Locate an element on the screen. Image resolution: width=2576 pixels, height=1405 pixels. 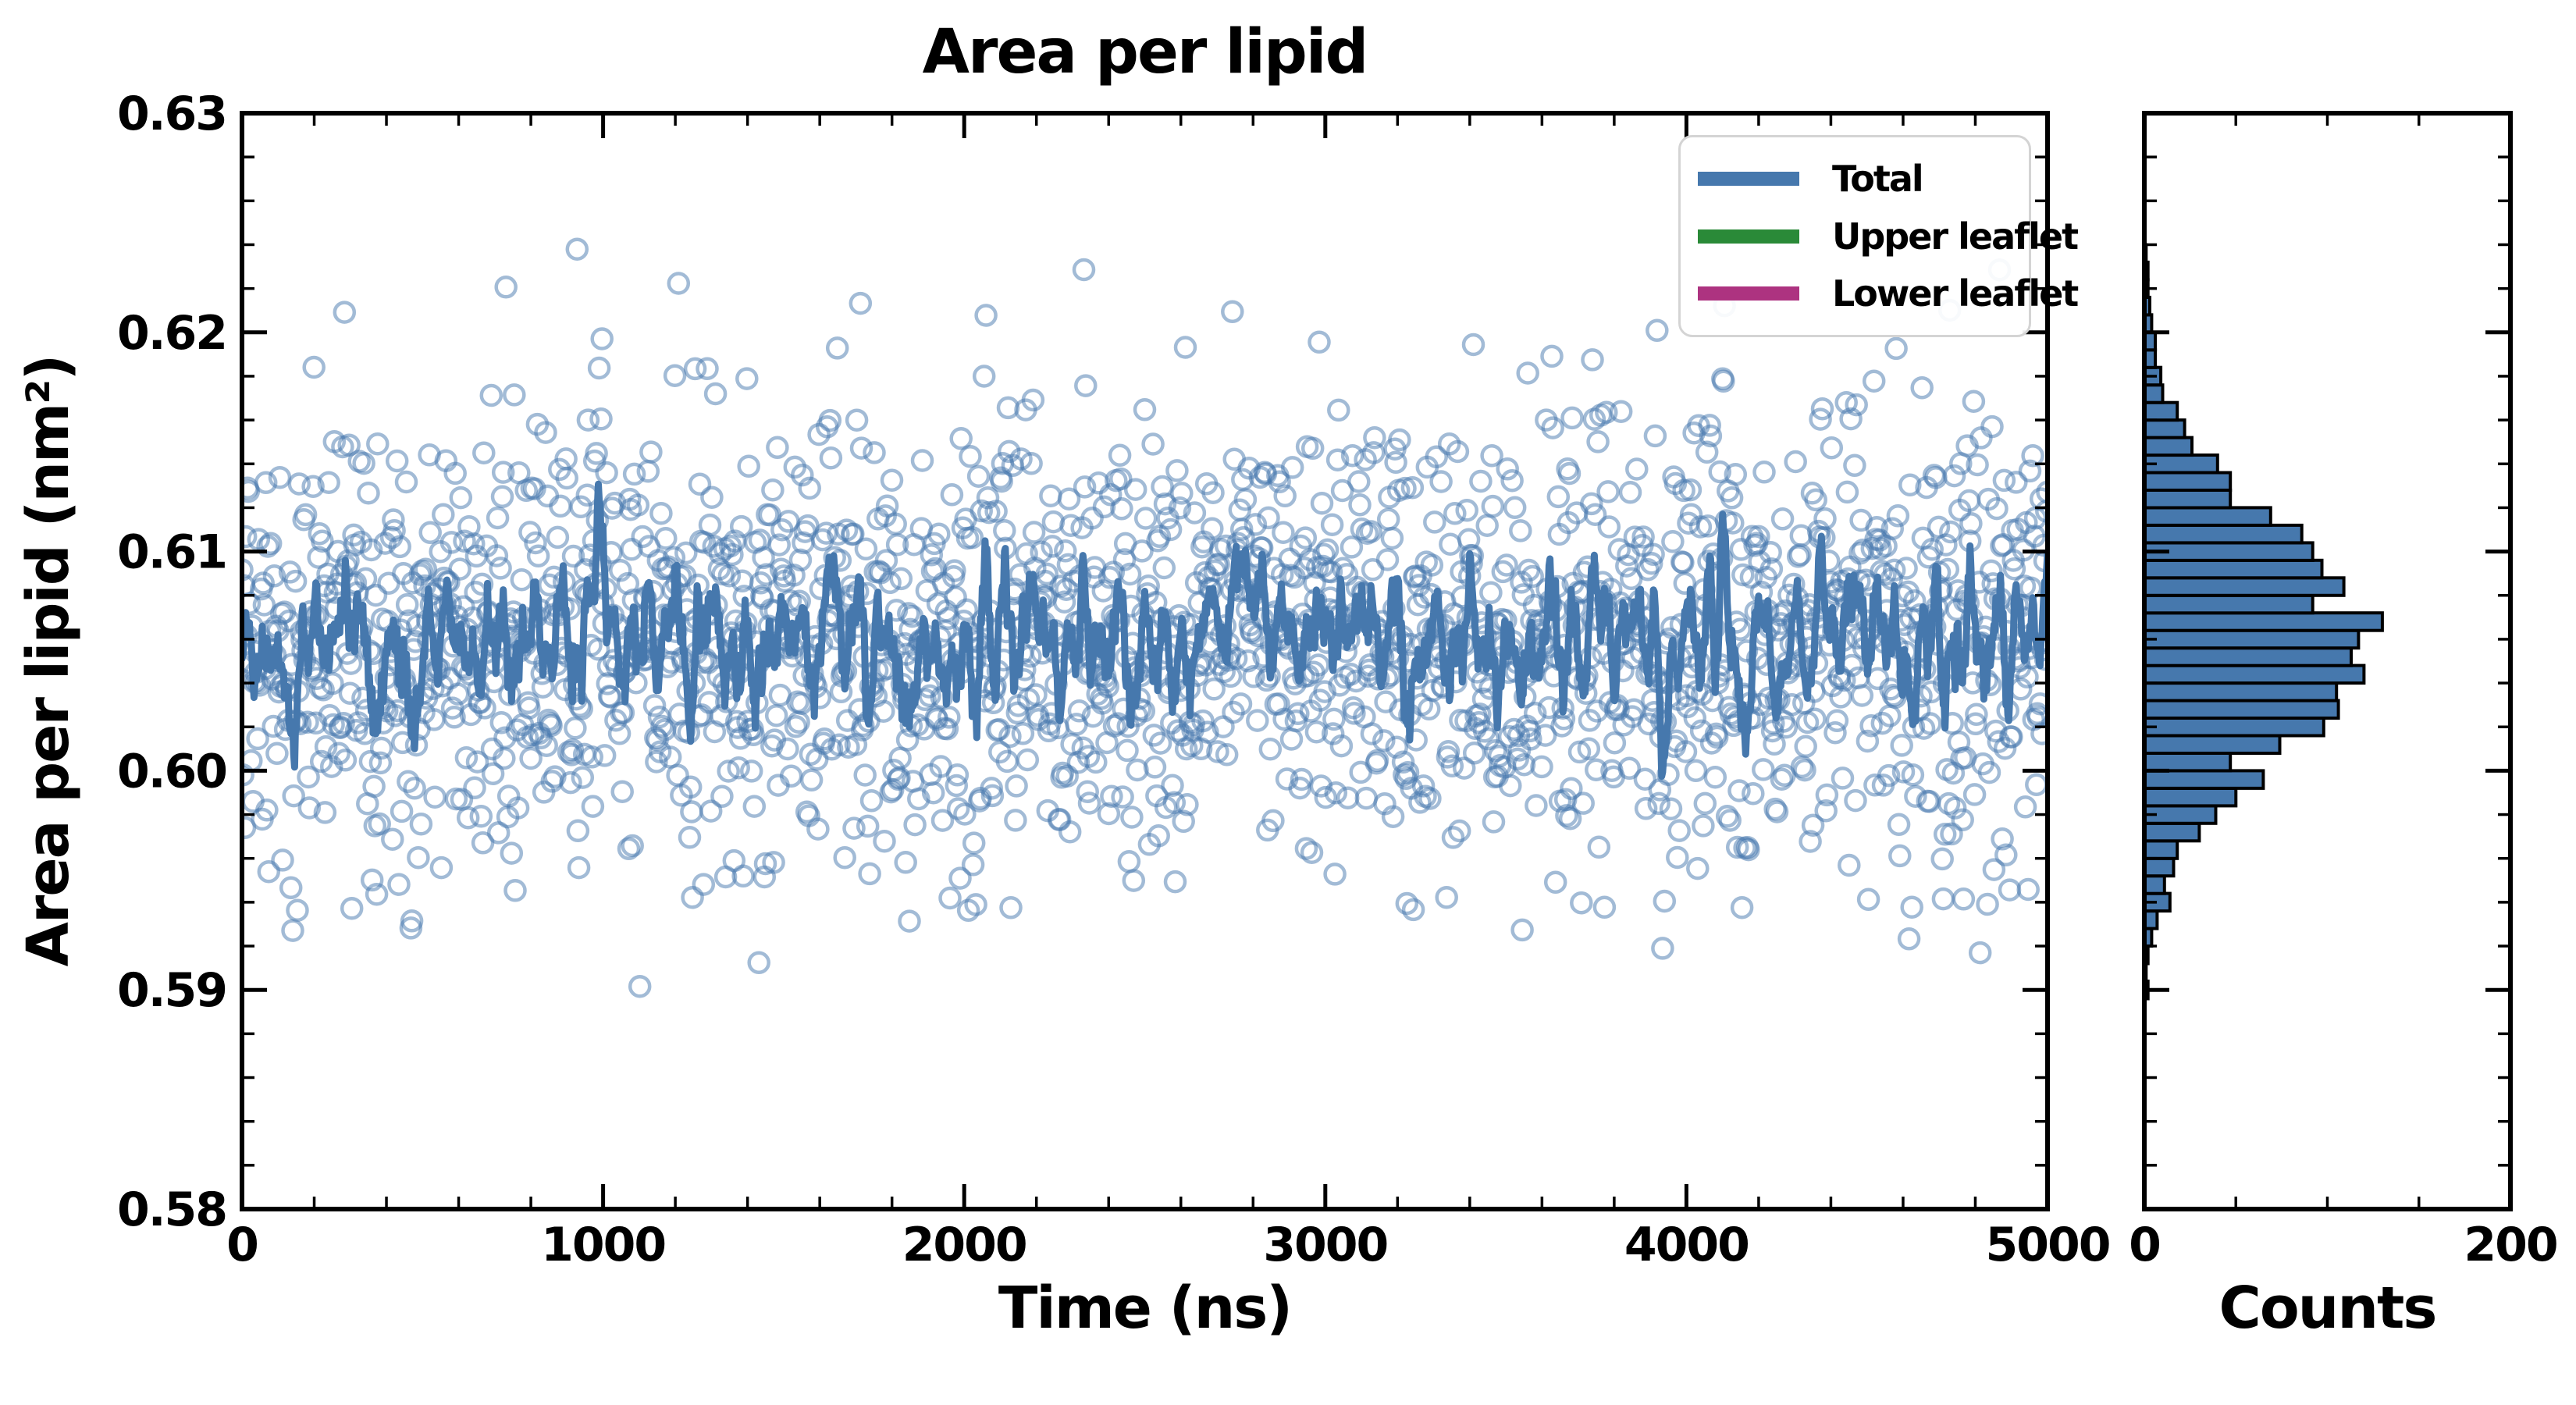
y-tick-label: 0.59 is located at coordinates (171, 991).